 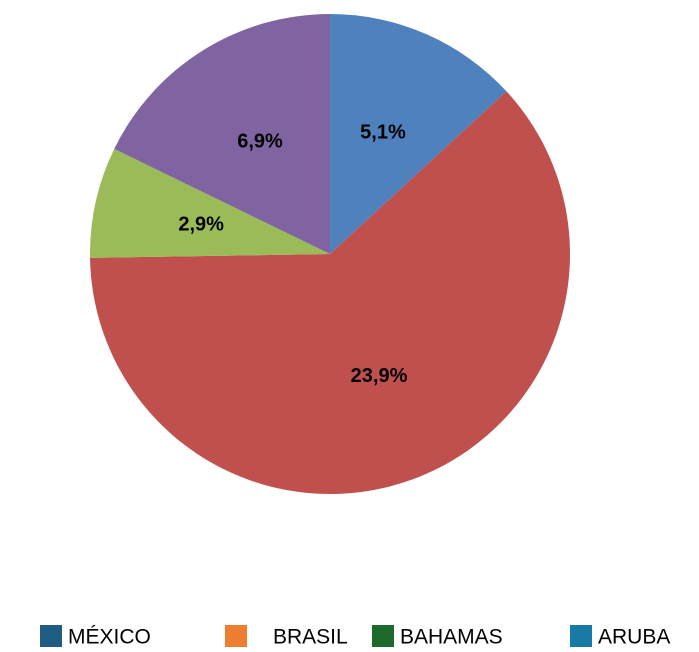 What do you see at coordinates (634, 637) in the screenshot?
I see `legend-label: ARUBA` at bounding box center [634, 637].